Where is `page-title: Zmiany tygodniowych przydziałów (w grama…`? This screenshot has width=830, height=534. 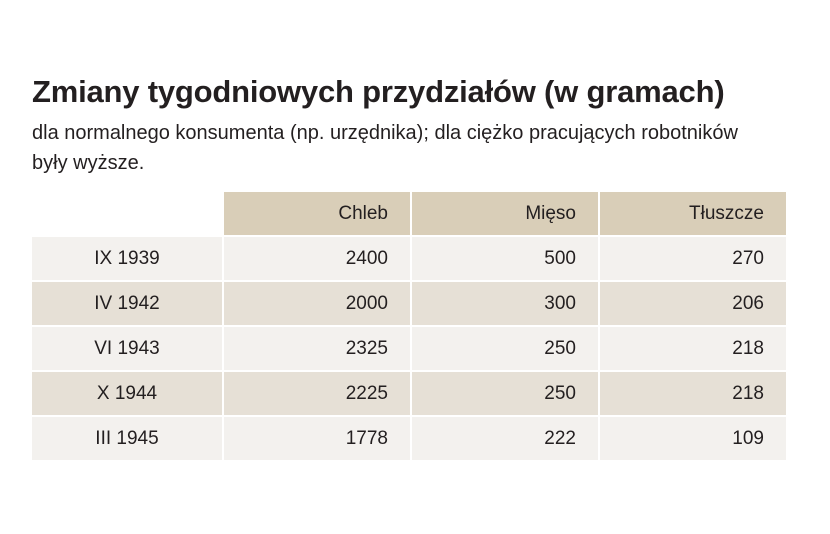
page-title: Zmiany tygodniowych przydziałów (w grama… is located at coordinates (378, 91).